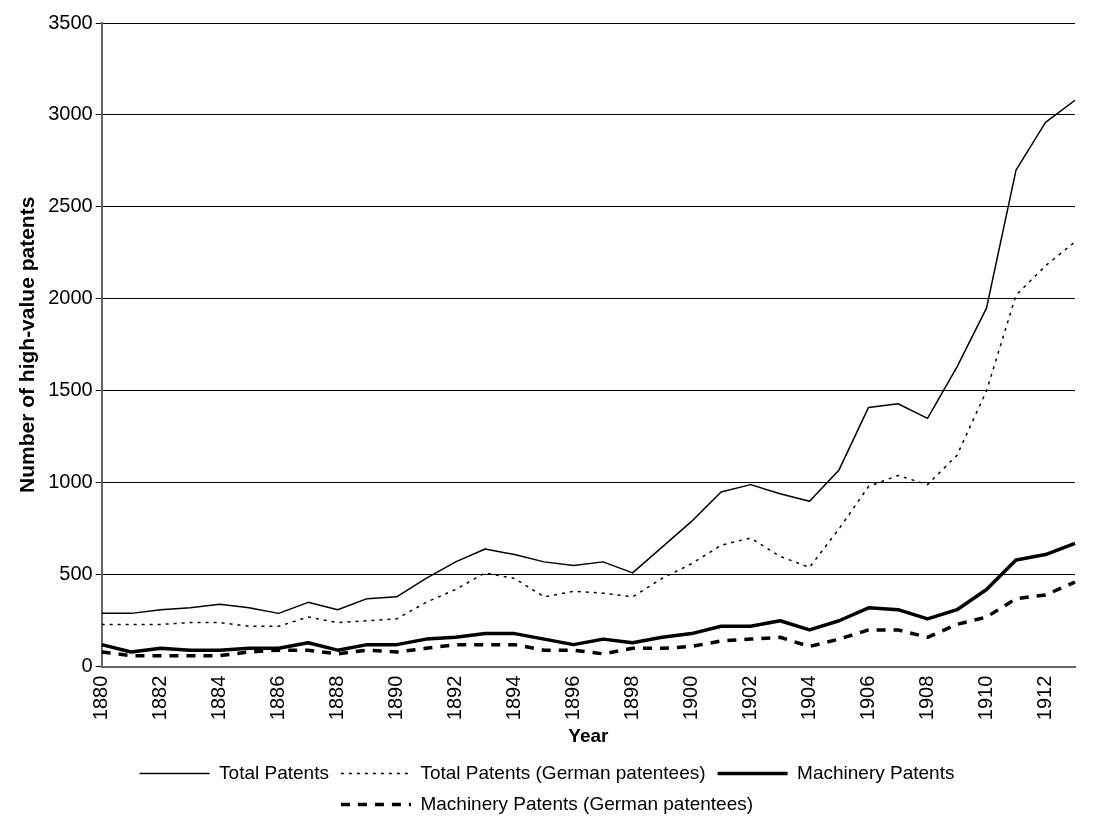 The width and height of the screenshot is (1110, 832). Describe the element at coordinates (87, 665) in the screenshot. I see `y-tick-label: 0` at that location.